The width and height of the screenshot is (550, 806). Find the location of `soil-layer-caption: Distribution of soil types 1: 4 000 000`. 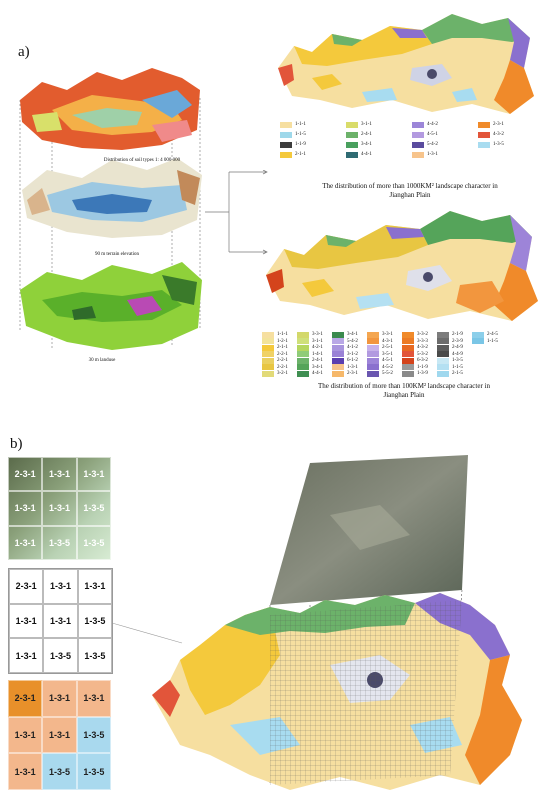

soil-layer-caption: Distribution of soil types 1: 4 000 000 is located at coordinates (142, 160).